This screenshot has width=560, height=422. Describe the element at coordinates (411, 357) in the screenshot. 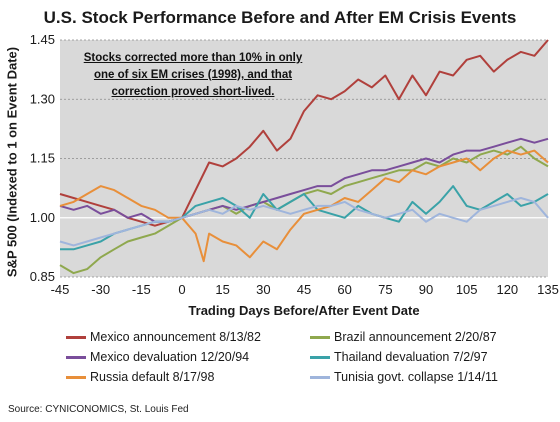

I see `legend-label: Thailand devaluation 7/2/97` at that location.